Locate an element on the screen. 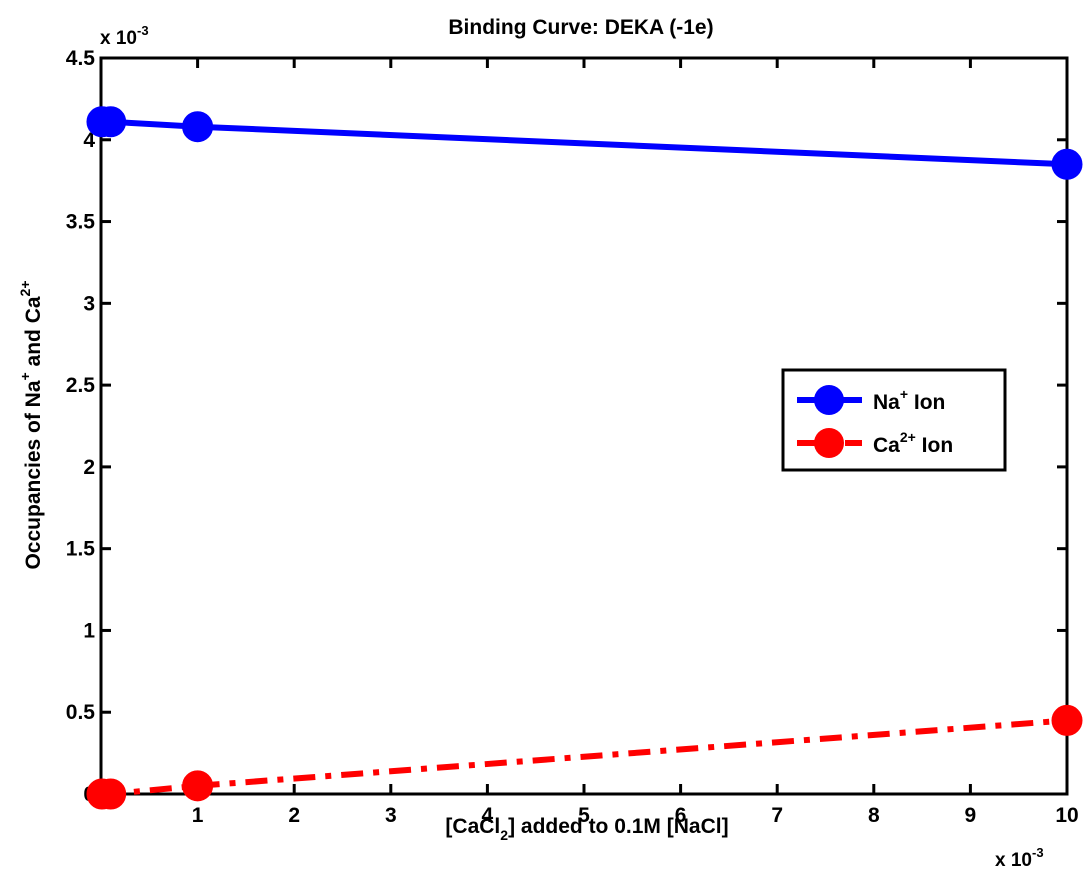 The height and width of the screenshot is (877, 1086). y-tick-label: 2 is located at coordinates (89, 467).